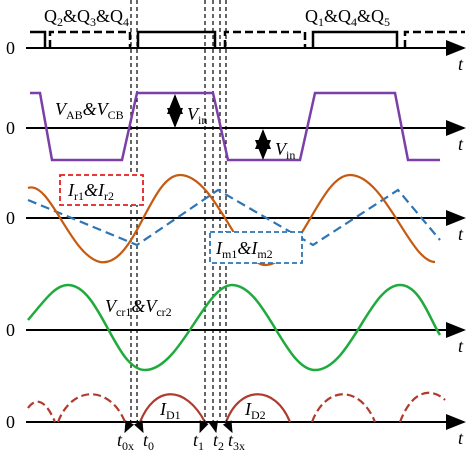  Describe the element at coordinates (93, 22) in the screenshot. I see `subscript: 3` at that location.